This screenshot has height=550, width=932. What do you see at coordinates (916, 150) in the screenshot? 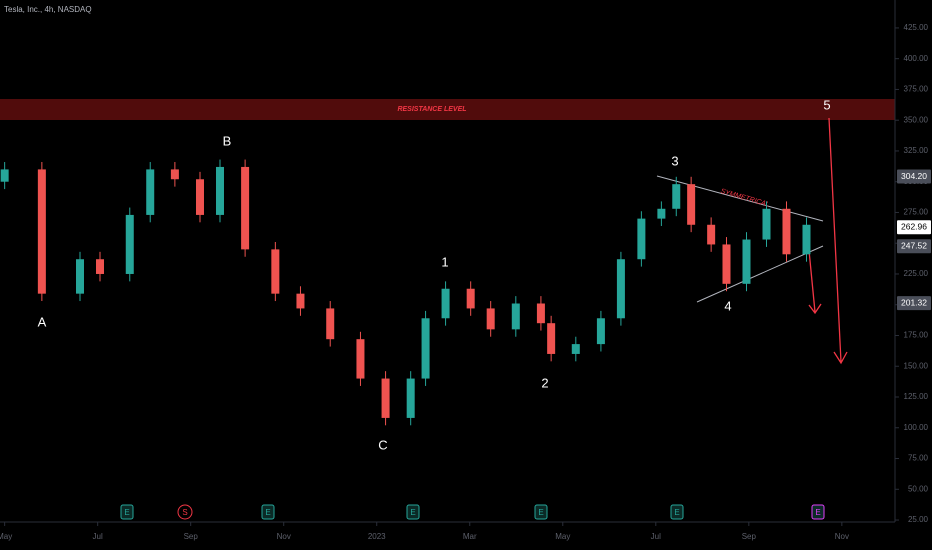
I see `y-tick-label: 325.00` at bounding box center [916, 150].